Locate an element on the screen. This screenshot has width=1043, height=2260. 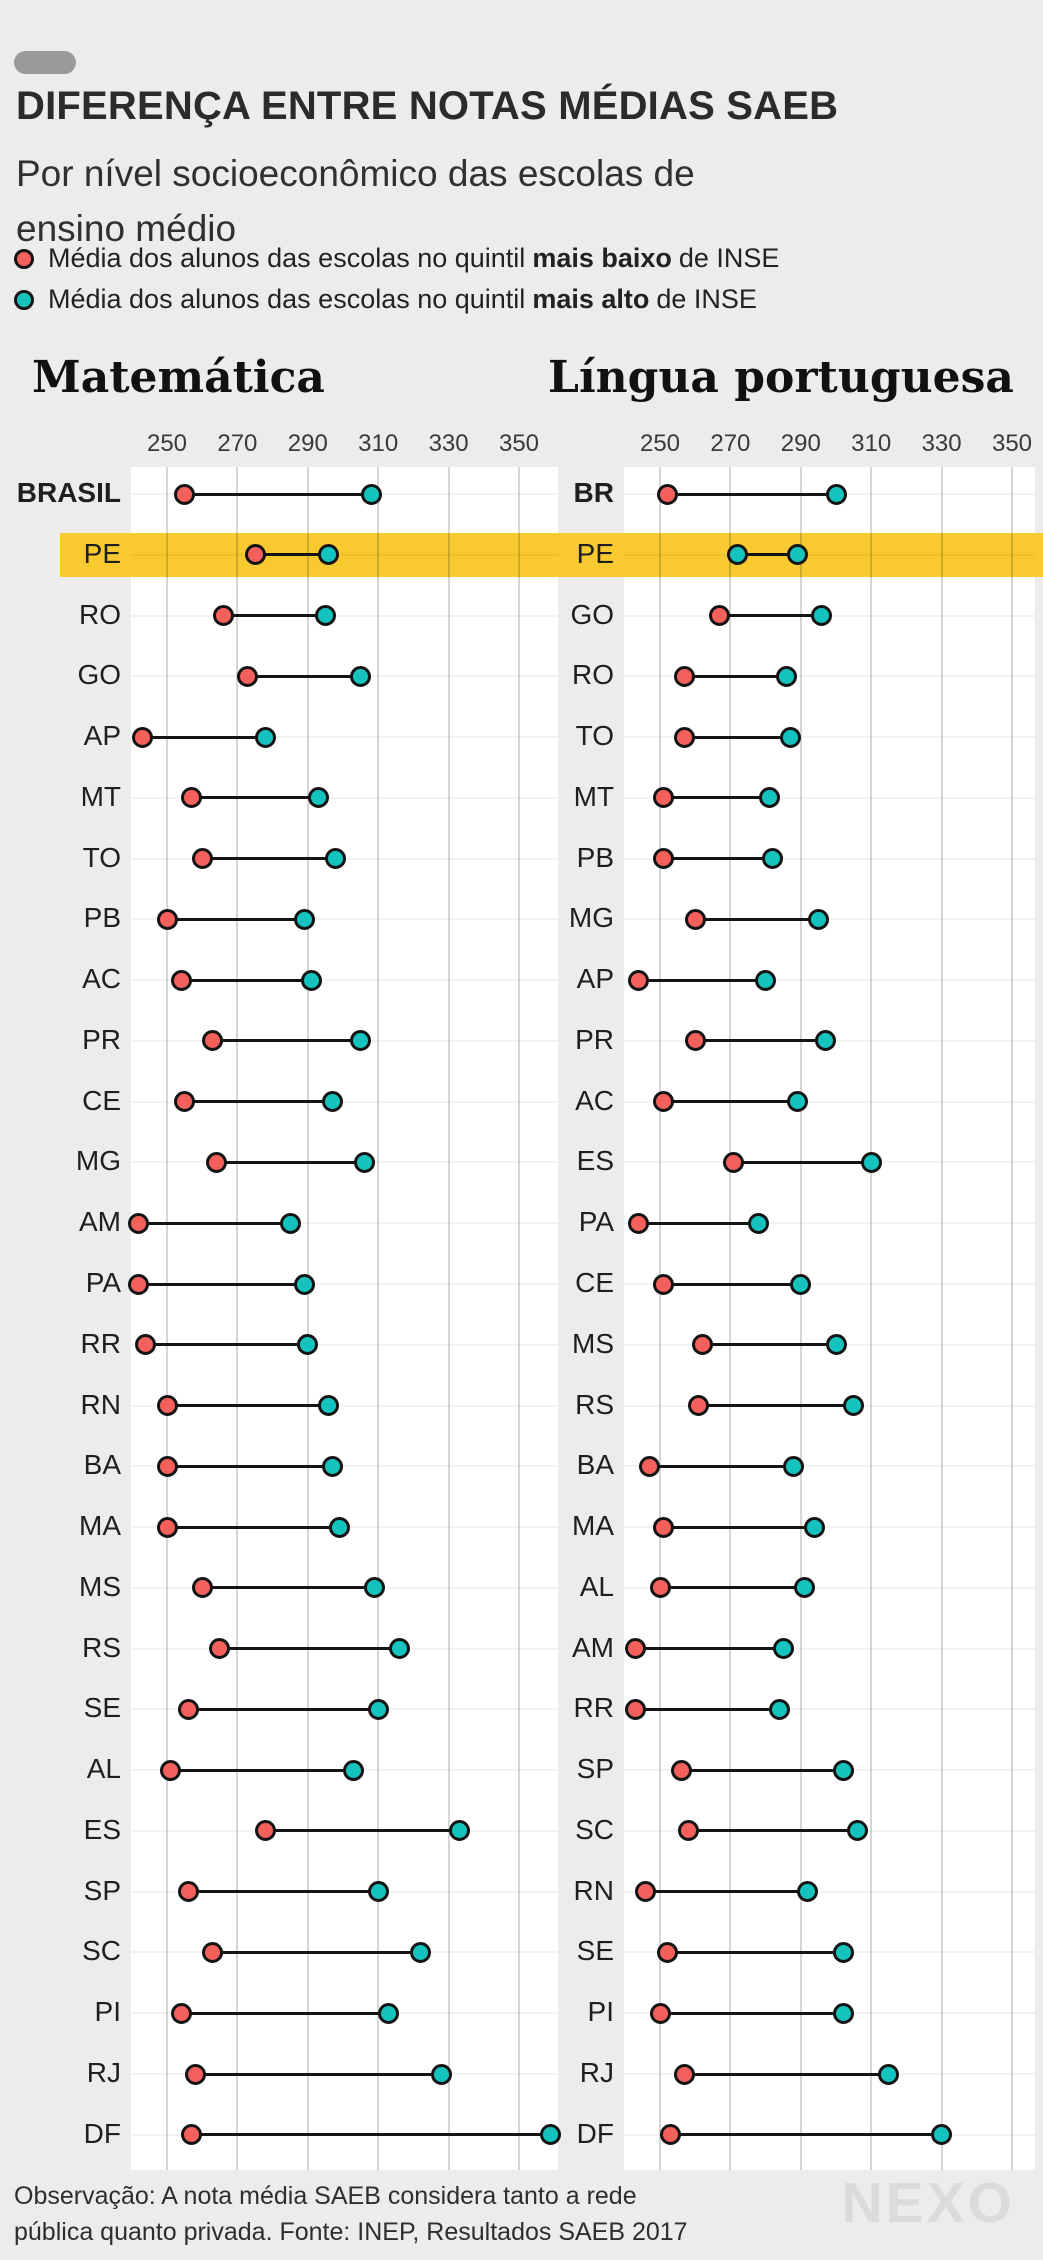
connector-SP is located at coordinates (762, 1770).